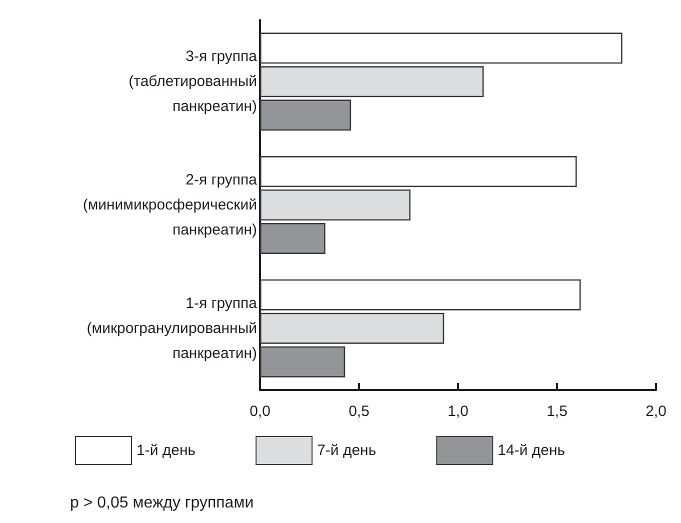 The image size is (681, 523). I want to click on legend-label: 7-й день, so click(346, 450).